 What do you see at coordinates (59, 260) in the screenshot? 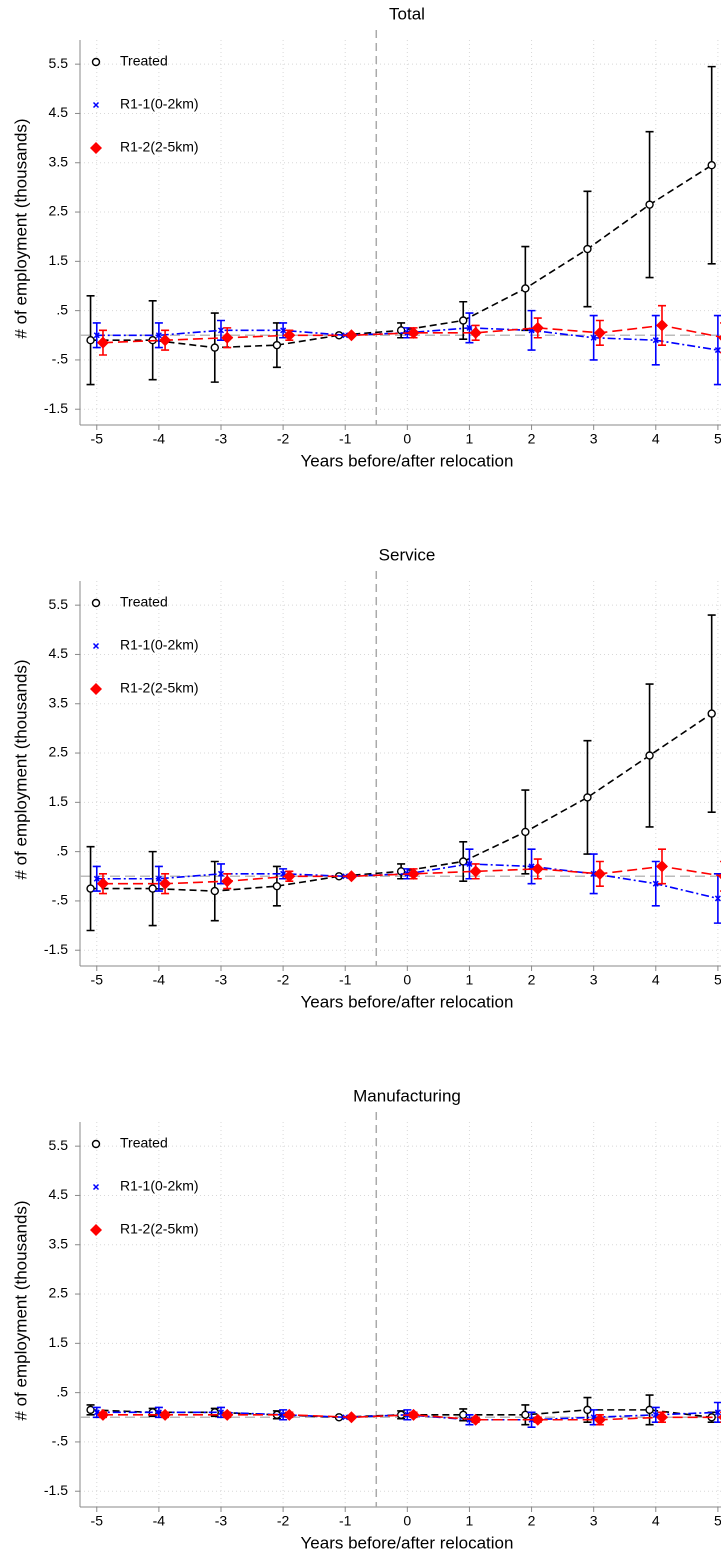
I see `y-tick-label: 1.5` at bounding box center [59, 260].